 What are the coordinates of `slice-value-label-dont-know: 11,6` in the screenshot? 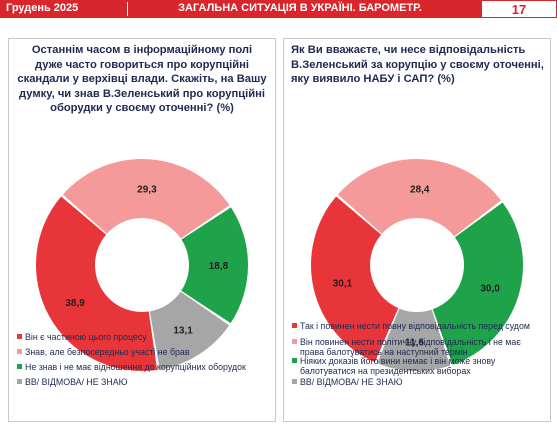 It's located at (414, 342).